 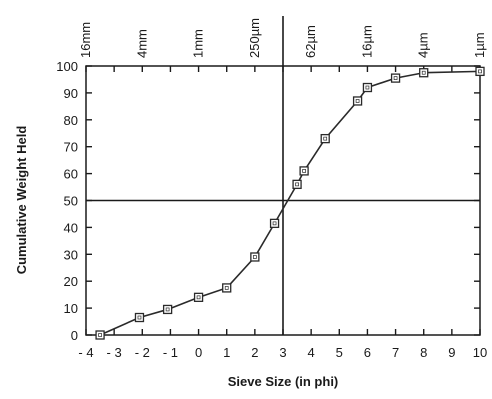 What do you see at coordinates (254, 38) in the screenshot?
I see `top-axis-label: 250µm` at bounding box center [254, 38].